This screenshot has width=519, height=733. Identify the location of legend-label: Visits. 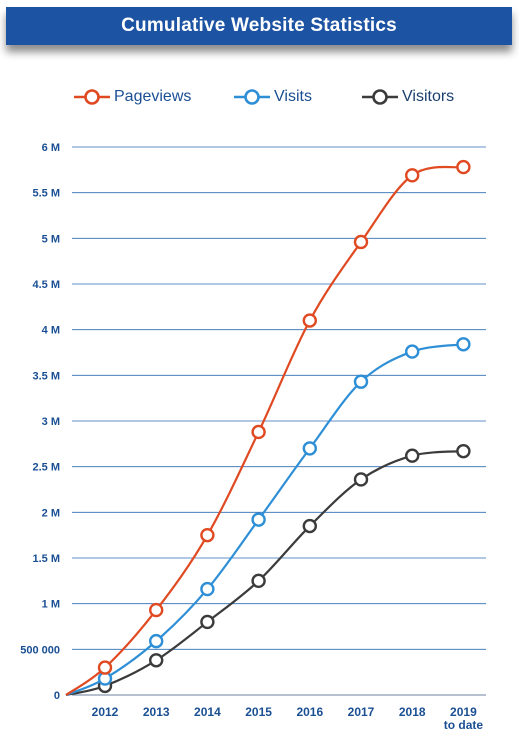
(293, 96).